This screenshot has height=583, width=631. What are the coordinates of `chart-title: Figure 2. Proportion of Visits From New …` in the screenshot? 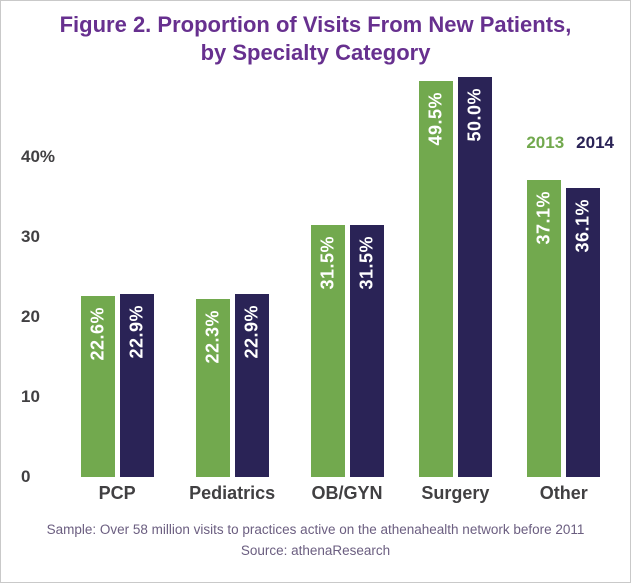 It's located at (315, 34).